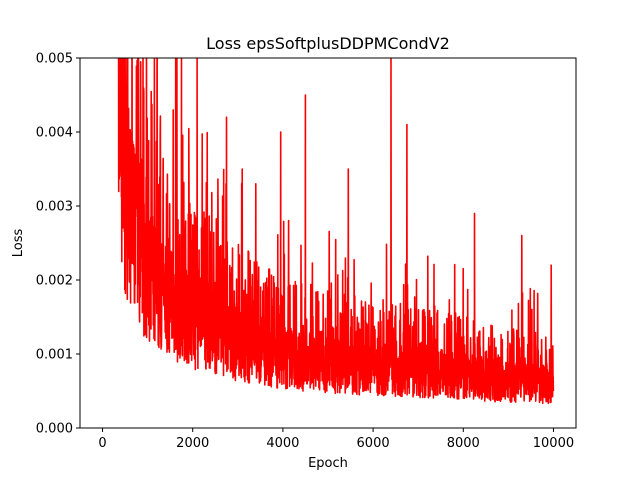  I want to click on x-tick-label: 4000, so click(282, 443).